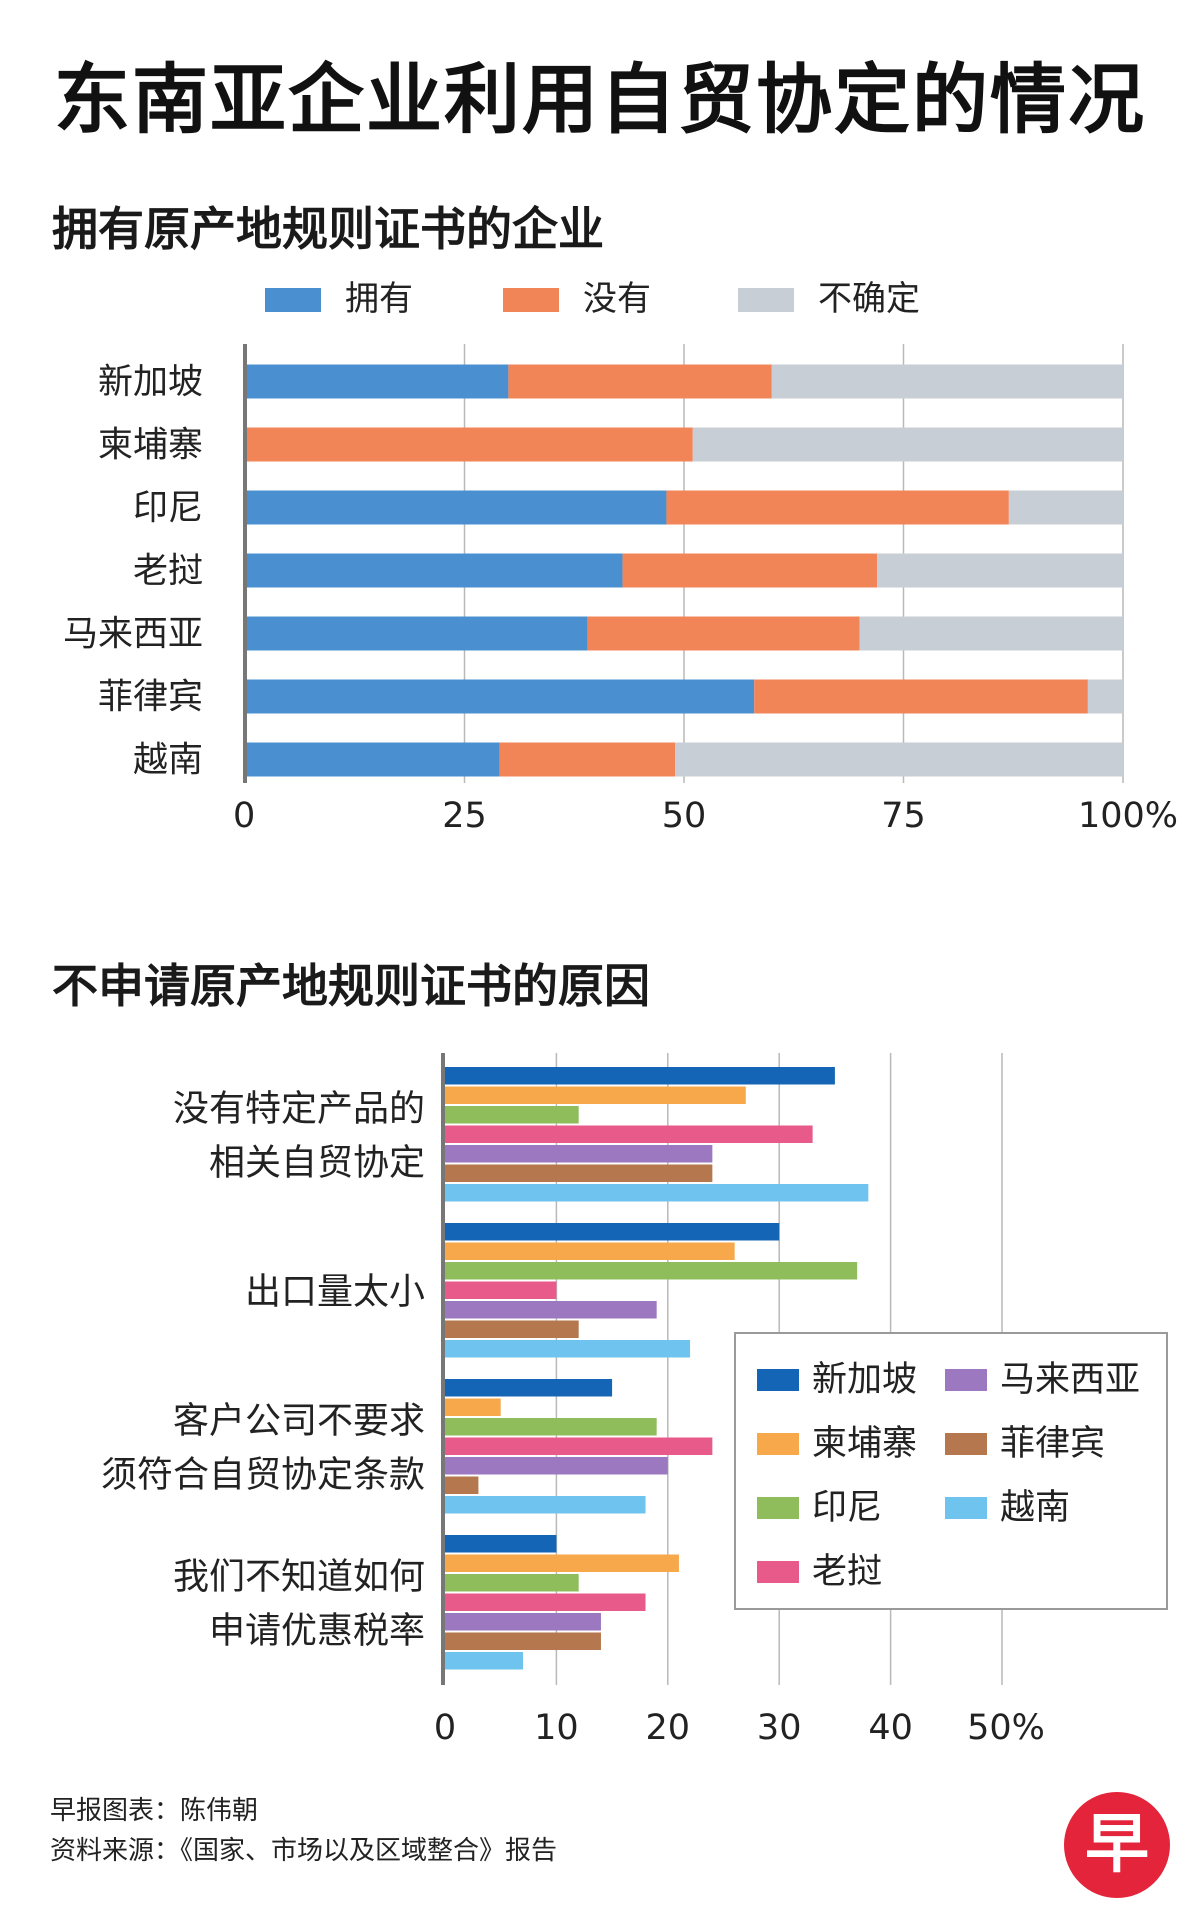  I want to click on bar-柬埔寨-reason-2, so click(590, 1251).